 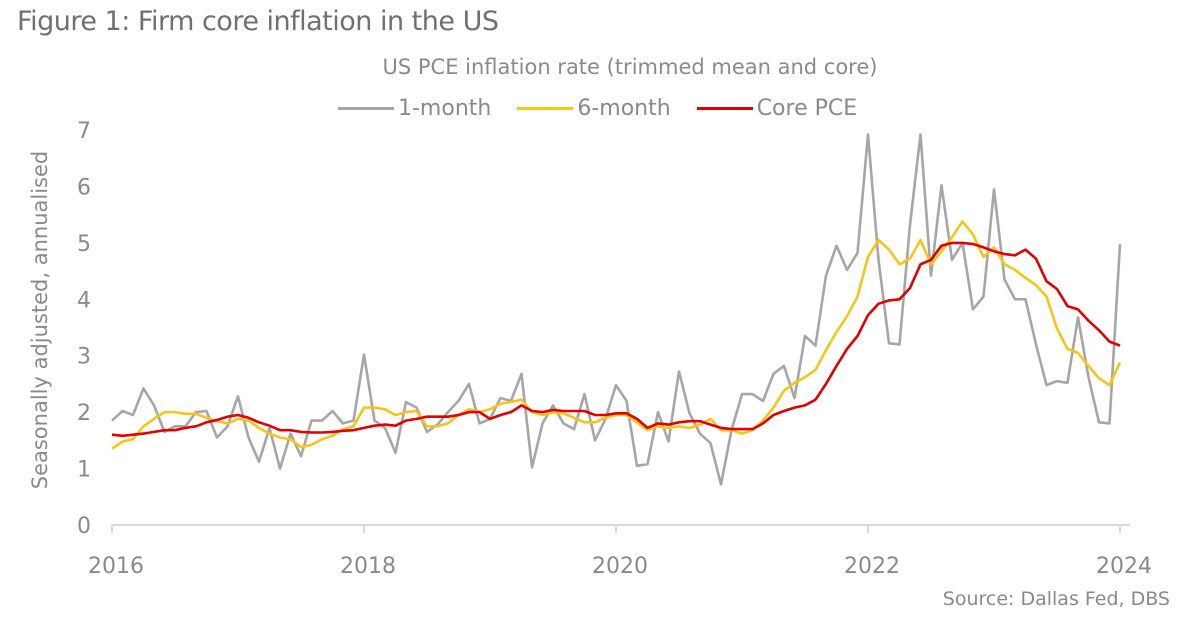 I want to click on y-tick-label: 7, so click(x=84, y=131).